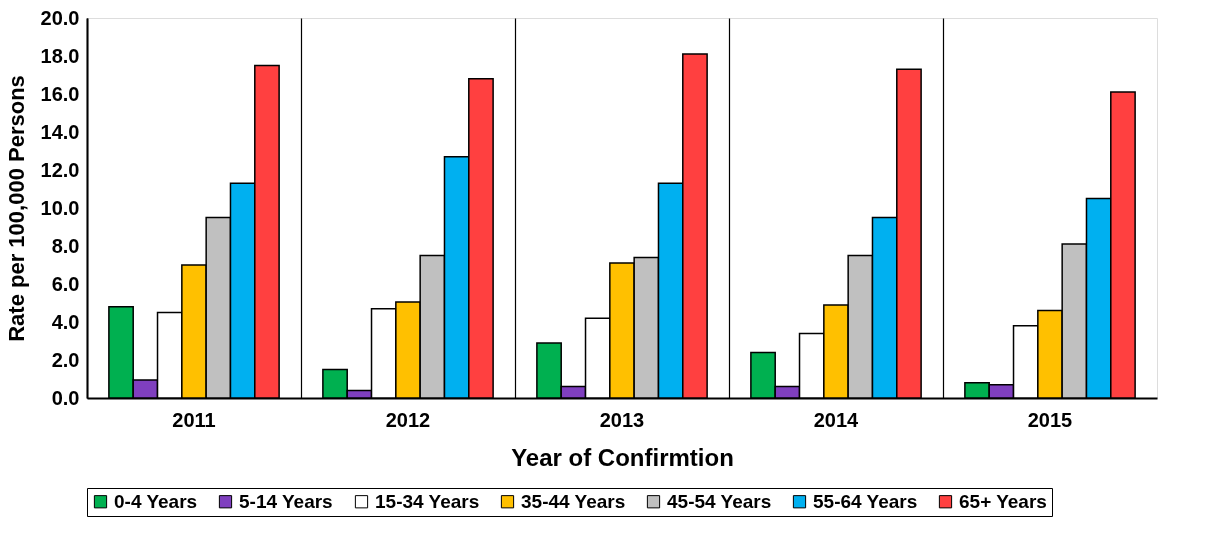 Image resolution: width=1209 pixels, height=540 pixels. I want to click on y-axis-title: Rate per 100,000 Persons, so click(16, 208).